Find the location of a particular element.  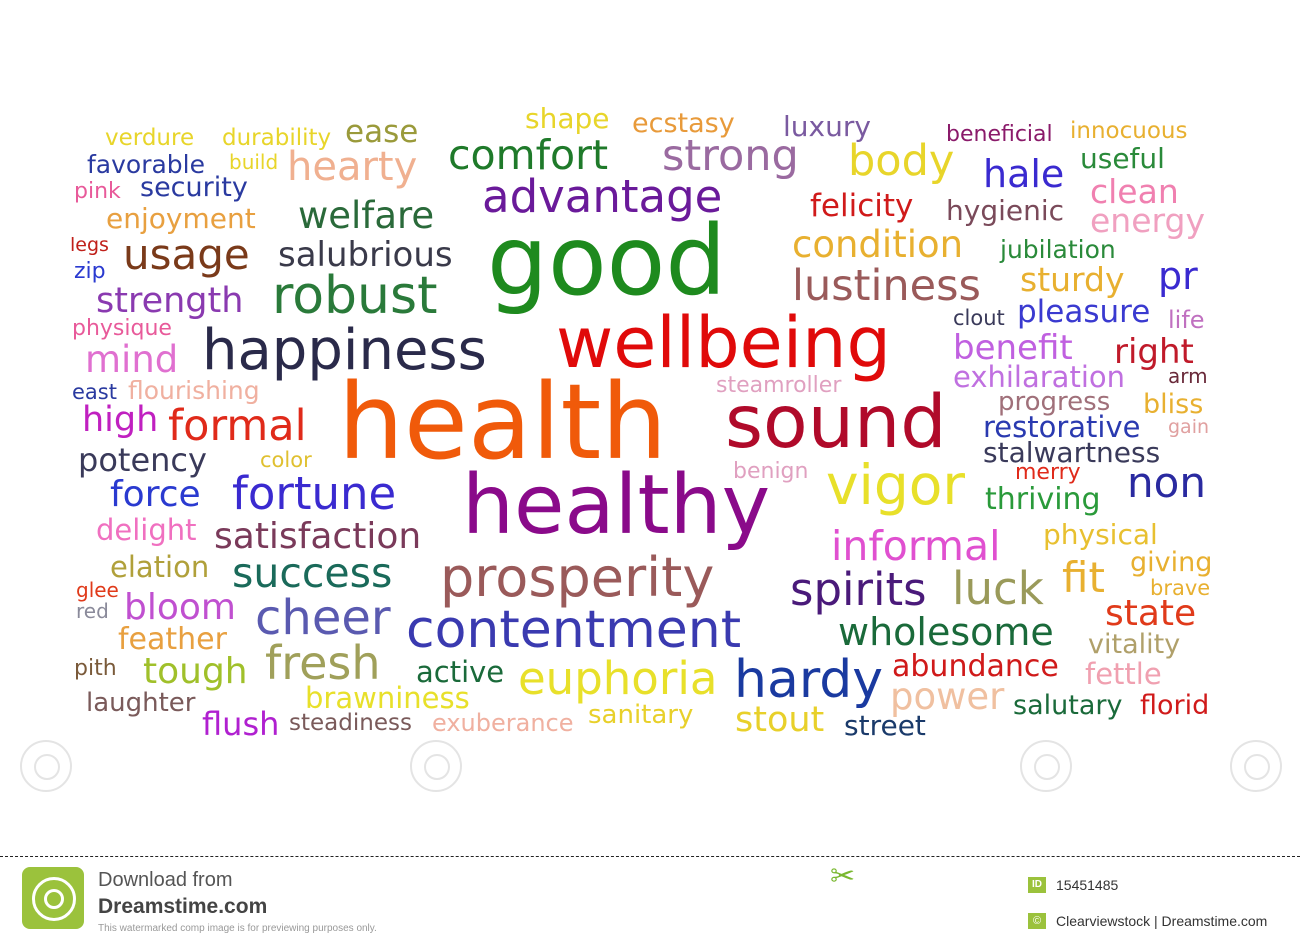

word-east: east is located at coordinates (94, 392).